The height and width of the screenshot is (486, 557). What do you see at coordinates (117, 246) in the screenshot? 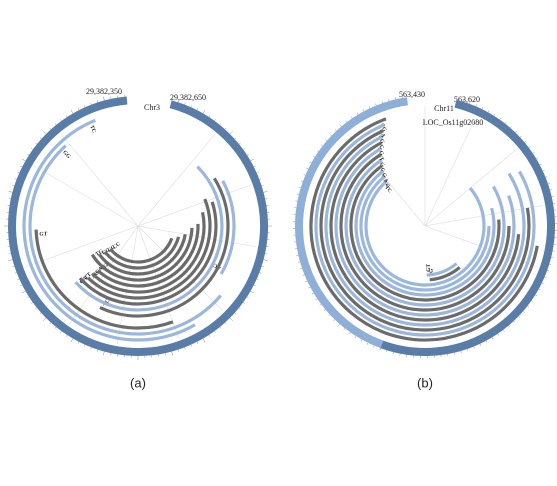
I see `arc-label: CC` at bounding box center [117, 246].